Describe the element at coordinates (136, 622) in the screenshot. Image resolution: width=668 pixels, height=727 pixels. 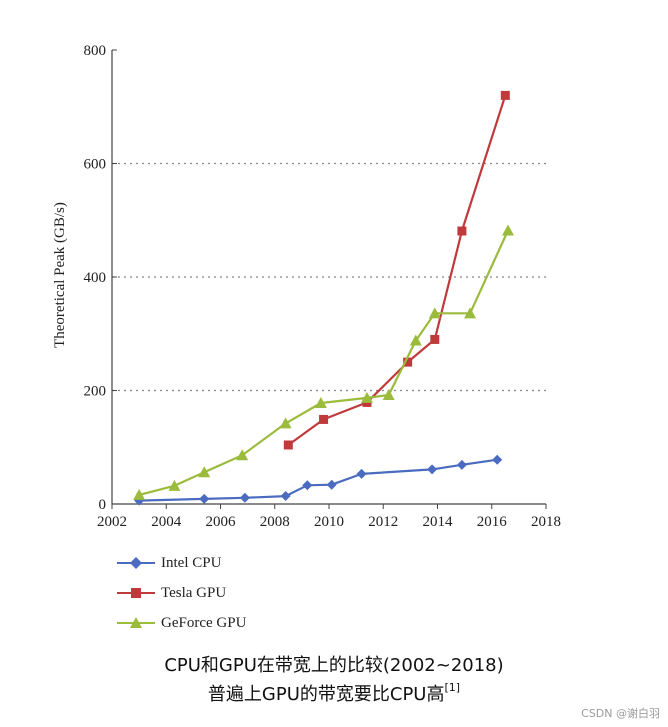
I see `geforce-gpu-swatch-icon` at that location.